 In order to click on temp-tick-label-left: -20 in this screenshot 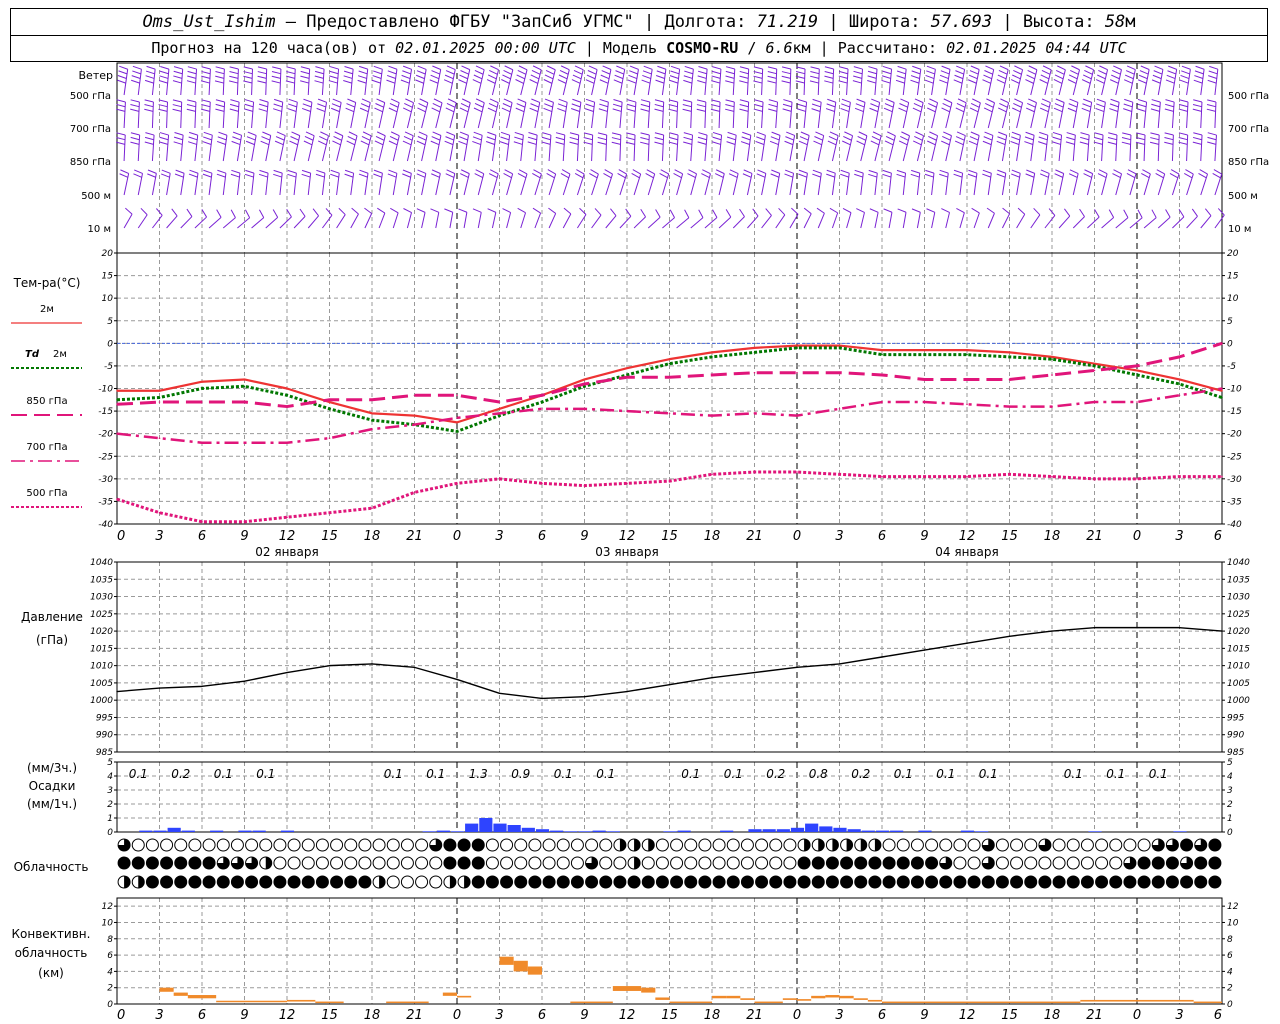, I will do `click(105, 435)`.